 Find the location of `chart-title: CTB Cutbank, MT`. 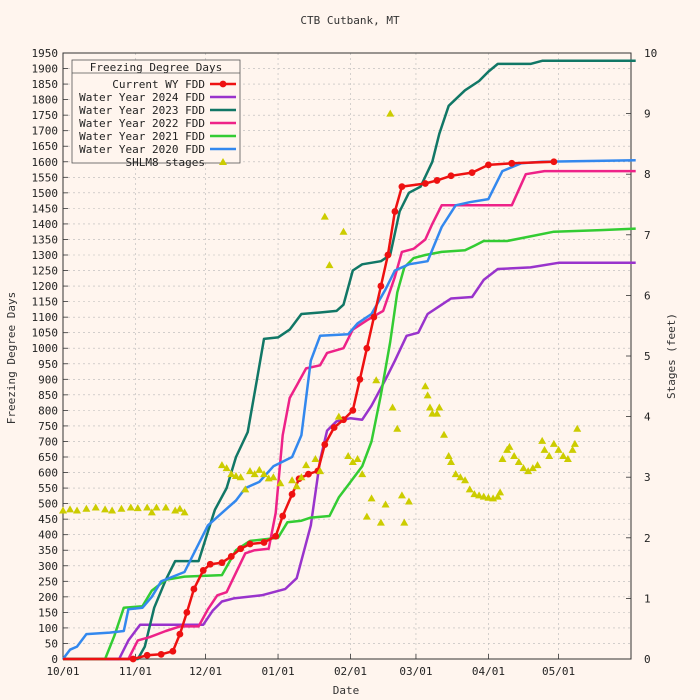

chart-title: CTB Cutbank, MT is located at coordinates (350, 20).